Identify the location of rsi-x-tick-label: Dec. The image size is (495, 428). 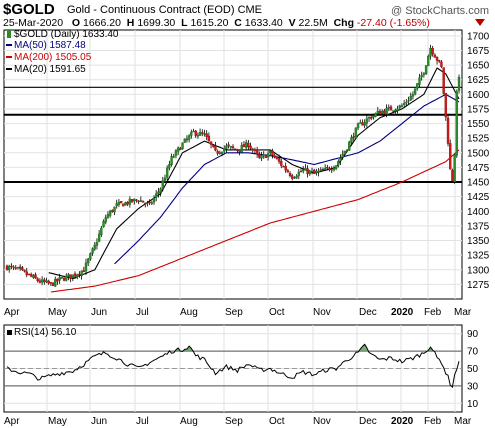
(368, 421).